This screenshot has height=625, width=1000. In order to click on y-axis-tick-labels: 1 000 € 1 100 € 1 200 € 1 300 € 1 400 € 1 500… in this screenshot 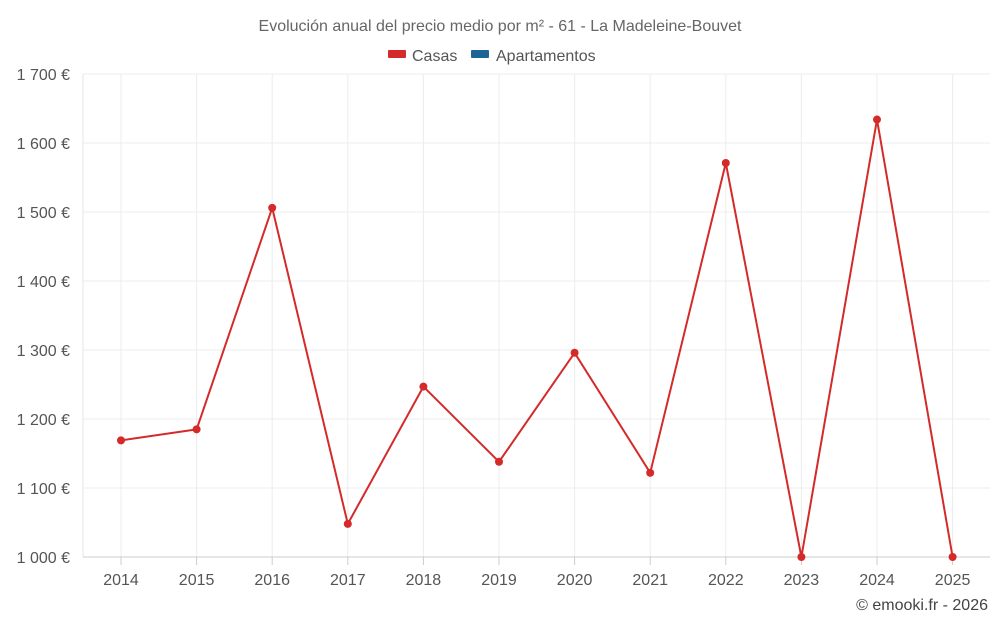, I will do `click(43, 317)`.